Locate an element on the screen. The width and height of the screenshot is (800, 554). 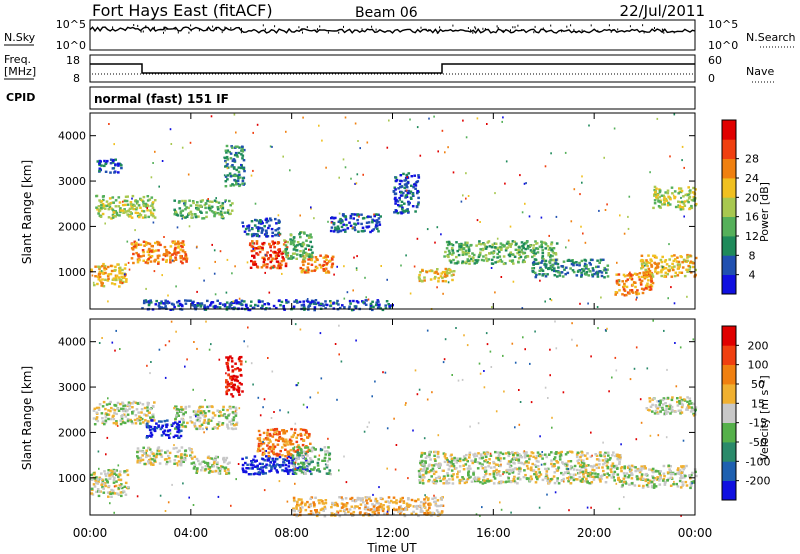
power-ytick-label: 2000 is located at coordinates (72, 226).